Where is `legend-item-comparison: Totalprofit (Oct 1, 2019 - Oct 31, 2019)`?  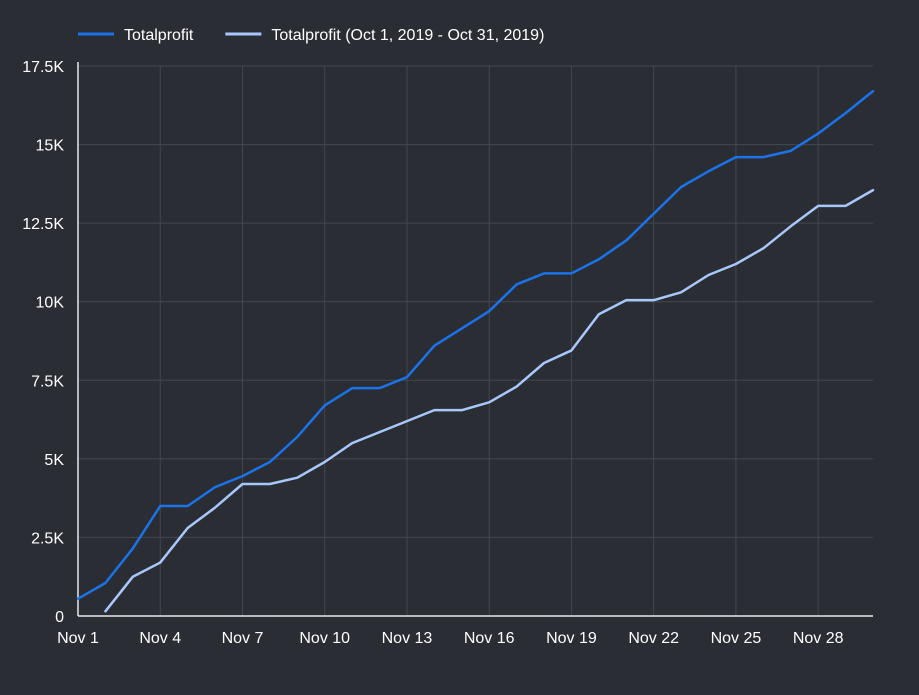 legend-item-comparison: Totalprofit (Oct 1, 2019 - Oct 31, 2019) is located at coordinates (384, 35).